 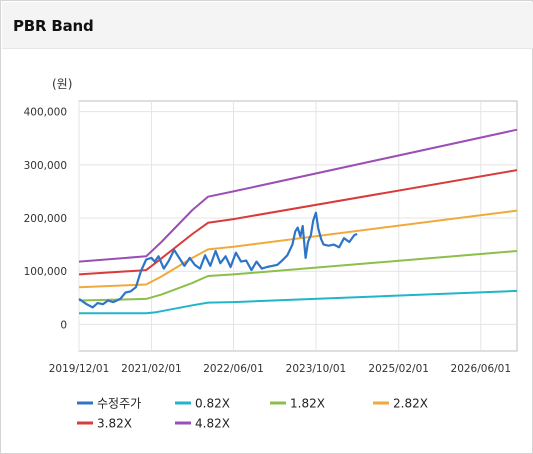 I want to click on legend-label: 수정주가, so click(x=119, y=404).